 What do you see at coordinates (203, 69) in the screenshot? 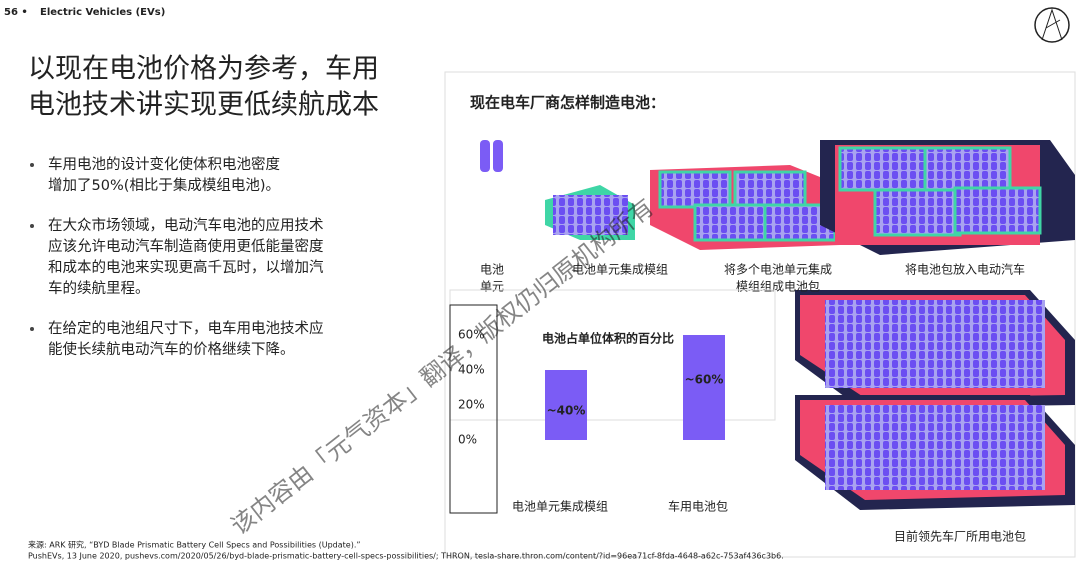
I see `title-line: 以现在电池价格为参考，车用` at bounding box center [203, 69].